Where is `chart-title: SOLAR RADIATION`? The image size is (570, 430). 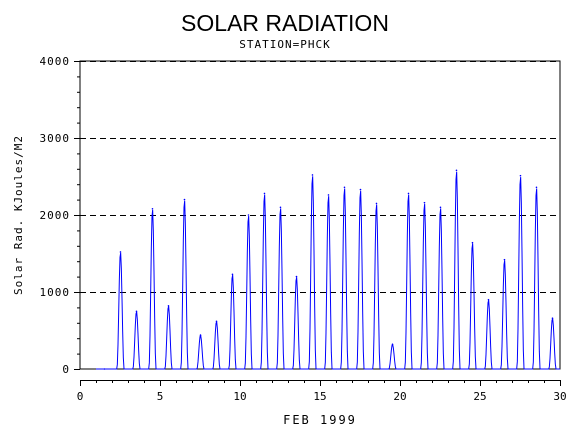
chart-title: SOLAR RADIATION is located at coordinates (285, 23).